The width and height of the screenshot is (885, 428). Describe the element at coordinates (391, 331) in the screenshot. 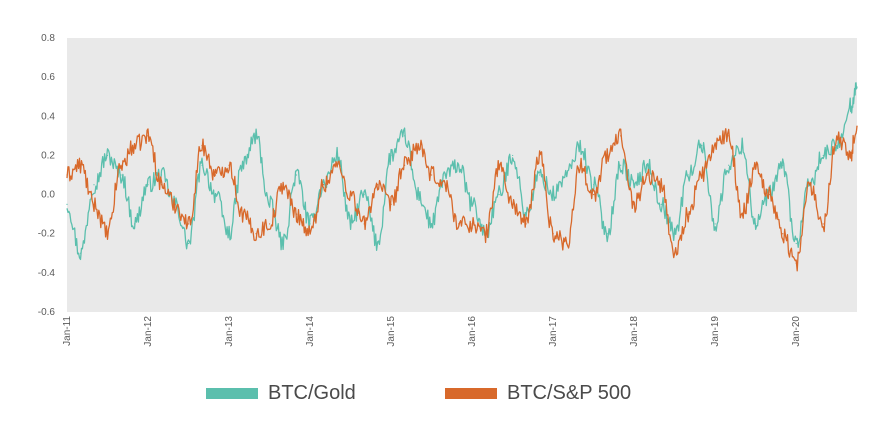

I see `x-tick-label: Jan-15` at that location.